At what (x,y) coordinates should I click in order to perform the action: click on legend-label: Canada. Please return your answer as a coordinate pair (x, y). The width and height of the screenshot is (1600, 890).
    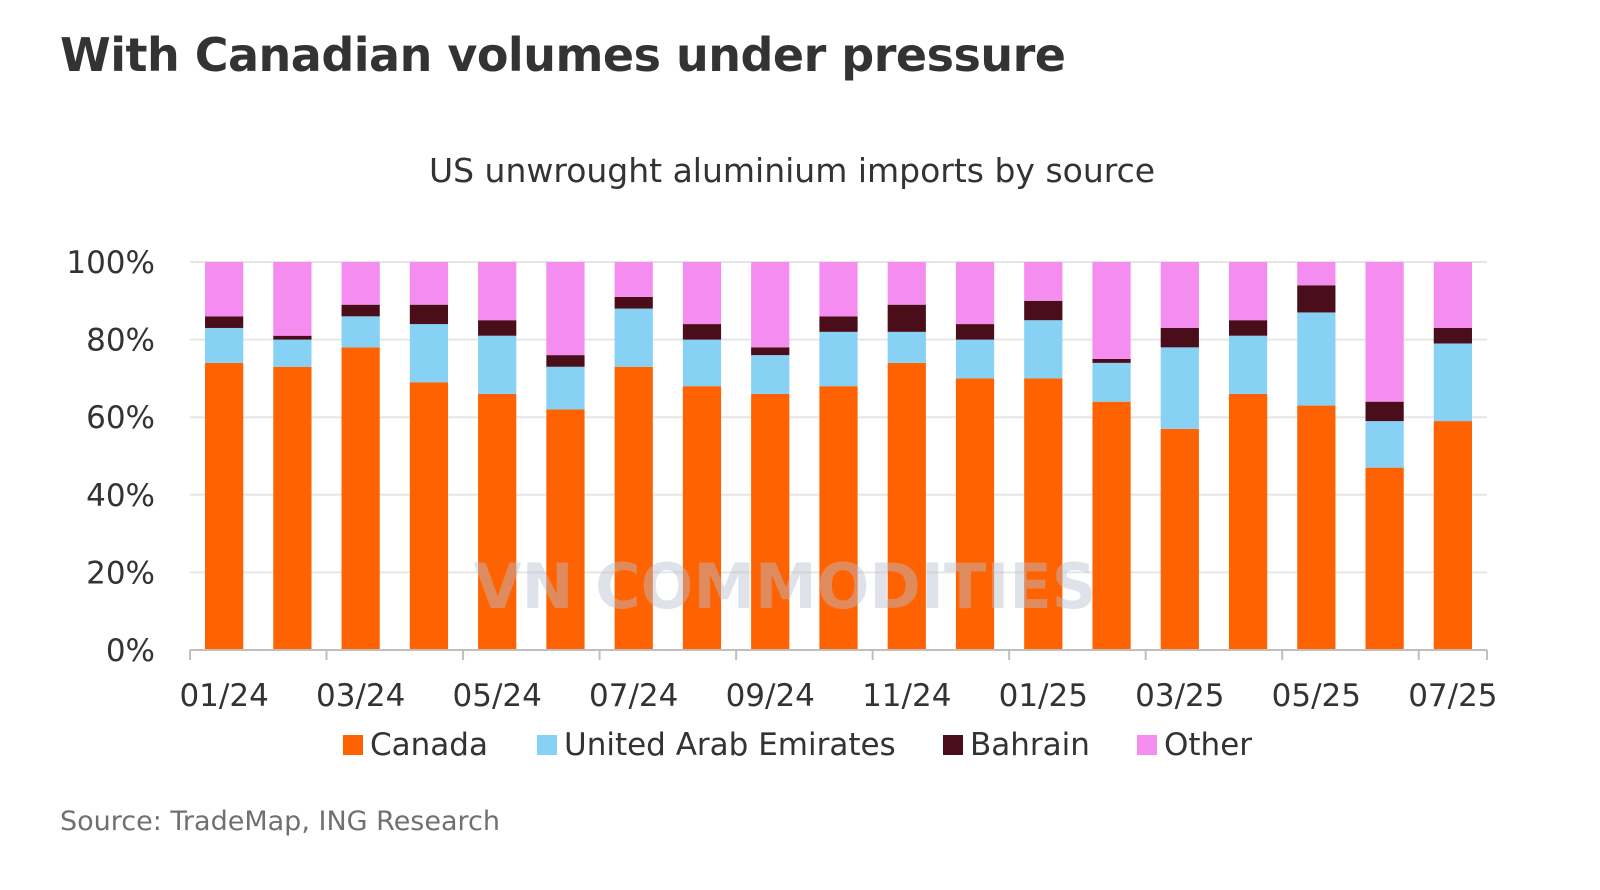
    Looking at the image, I should click on (429, 745).